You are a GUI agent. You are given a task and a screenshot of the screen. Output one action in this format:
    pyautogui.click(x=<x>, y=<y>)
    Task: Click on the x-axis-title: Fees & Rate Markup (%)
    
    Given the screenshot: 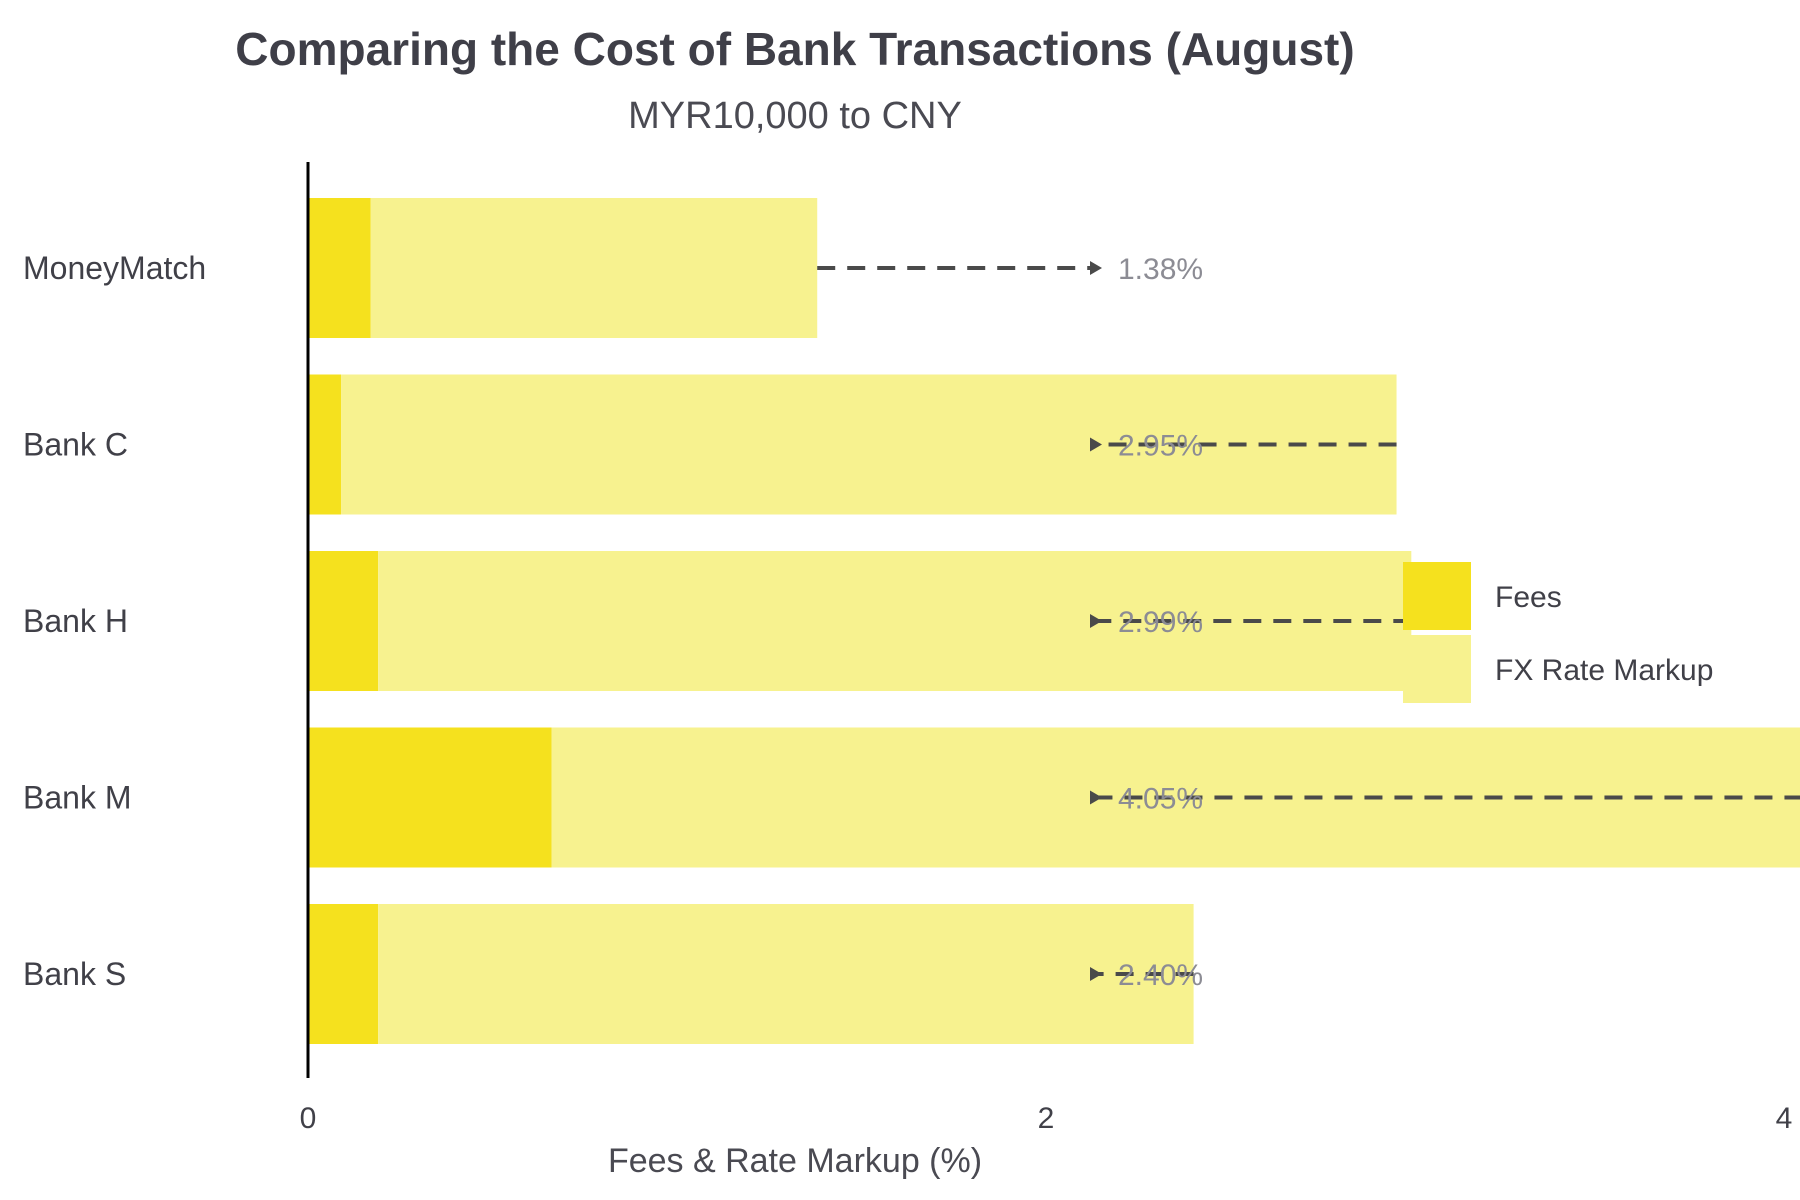 What is the action you would take?
    pyautogui.click(x=795, y=1161)
    